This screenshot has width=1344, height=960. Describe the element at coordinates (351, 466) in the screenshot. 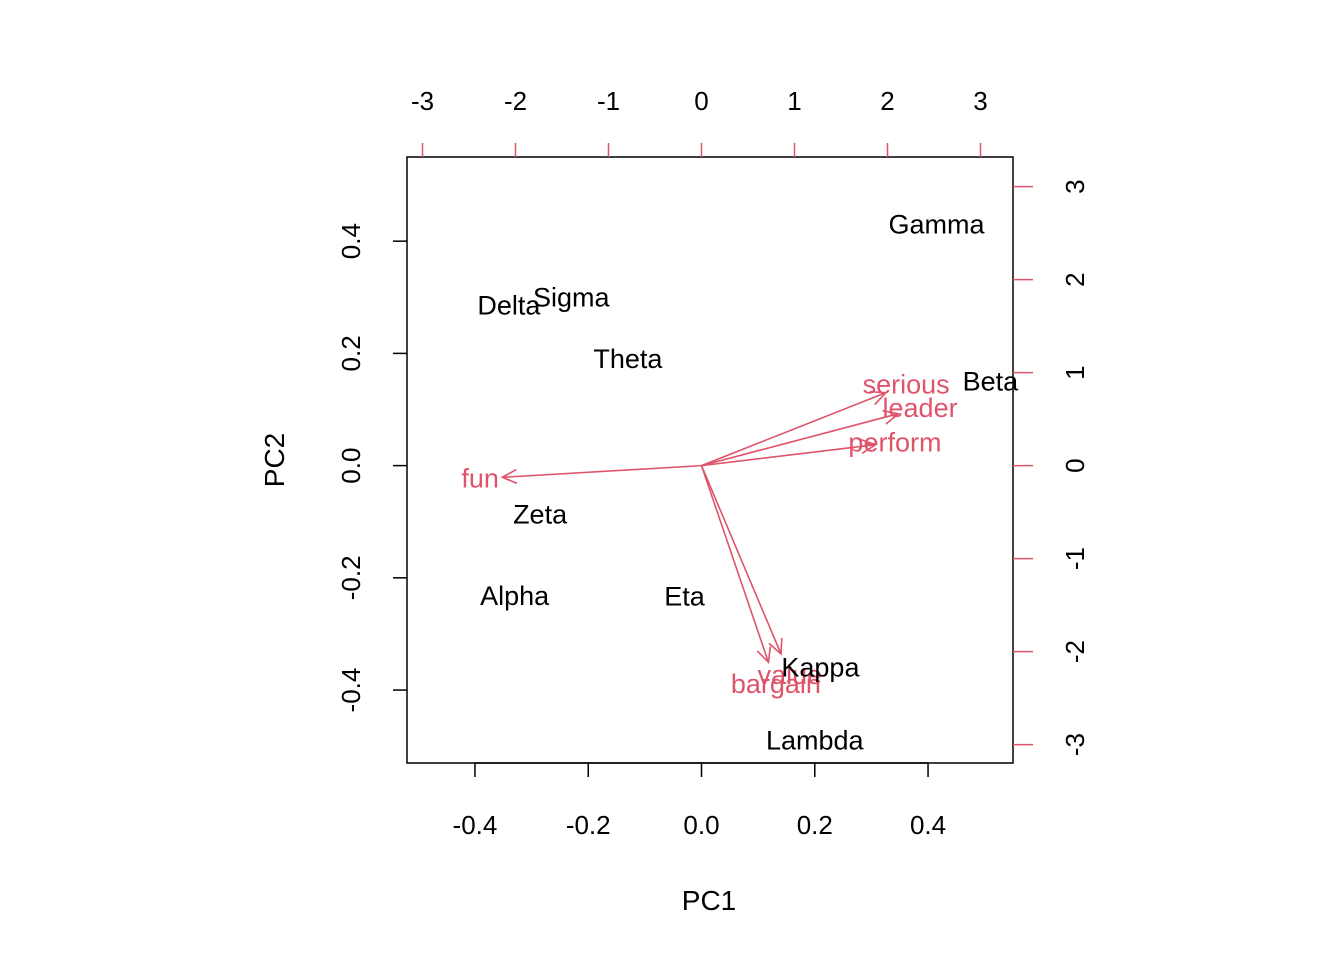

I see `left-tick-label: 0.0` at that location.